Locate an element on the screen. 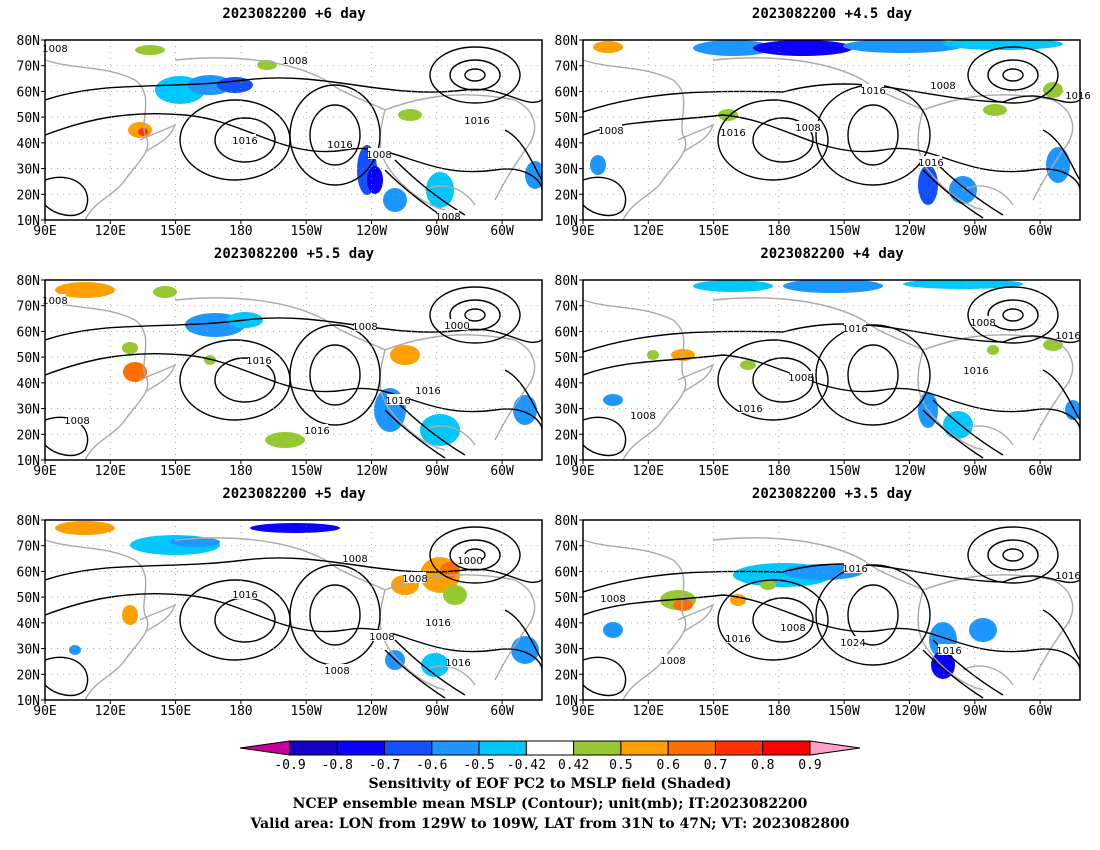 The image size is (1100, 850). mslp-contours is located at coordinates (293, 132).